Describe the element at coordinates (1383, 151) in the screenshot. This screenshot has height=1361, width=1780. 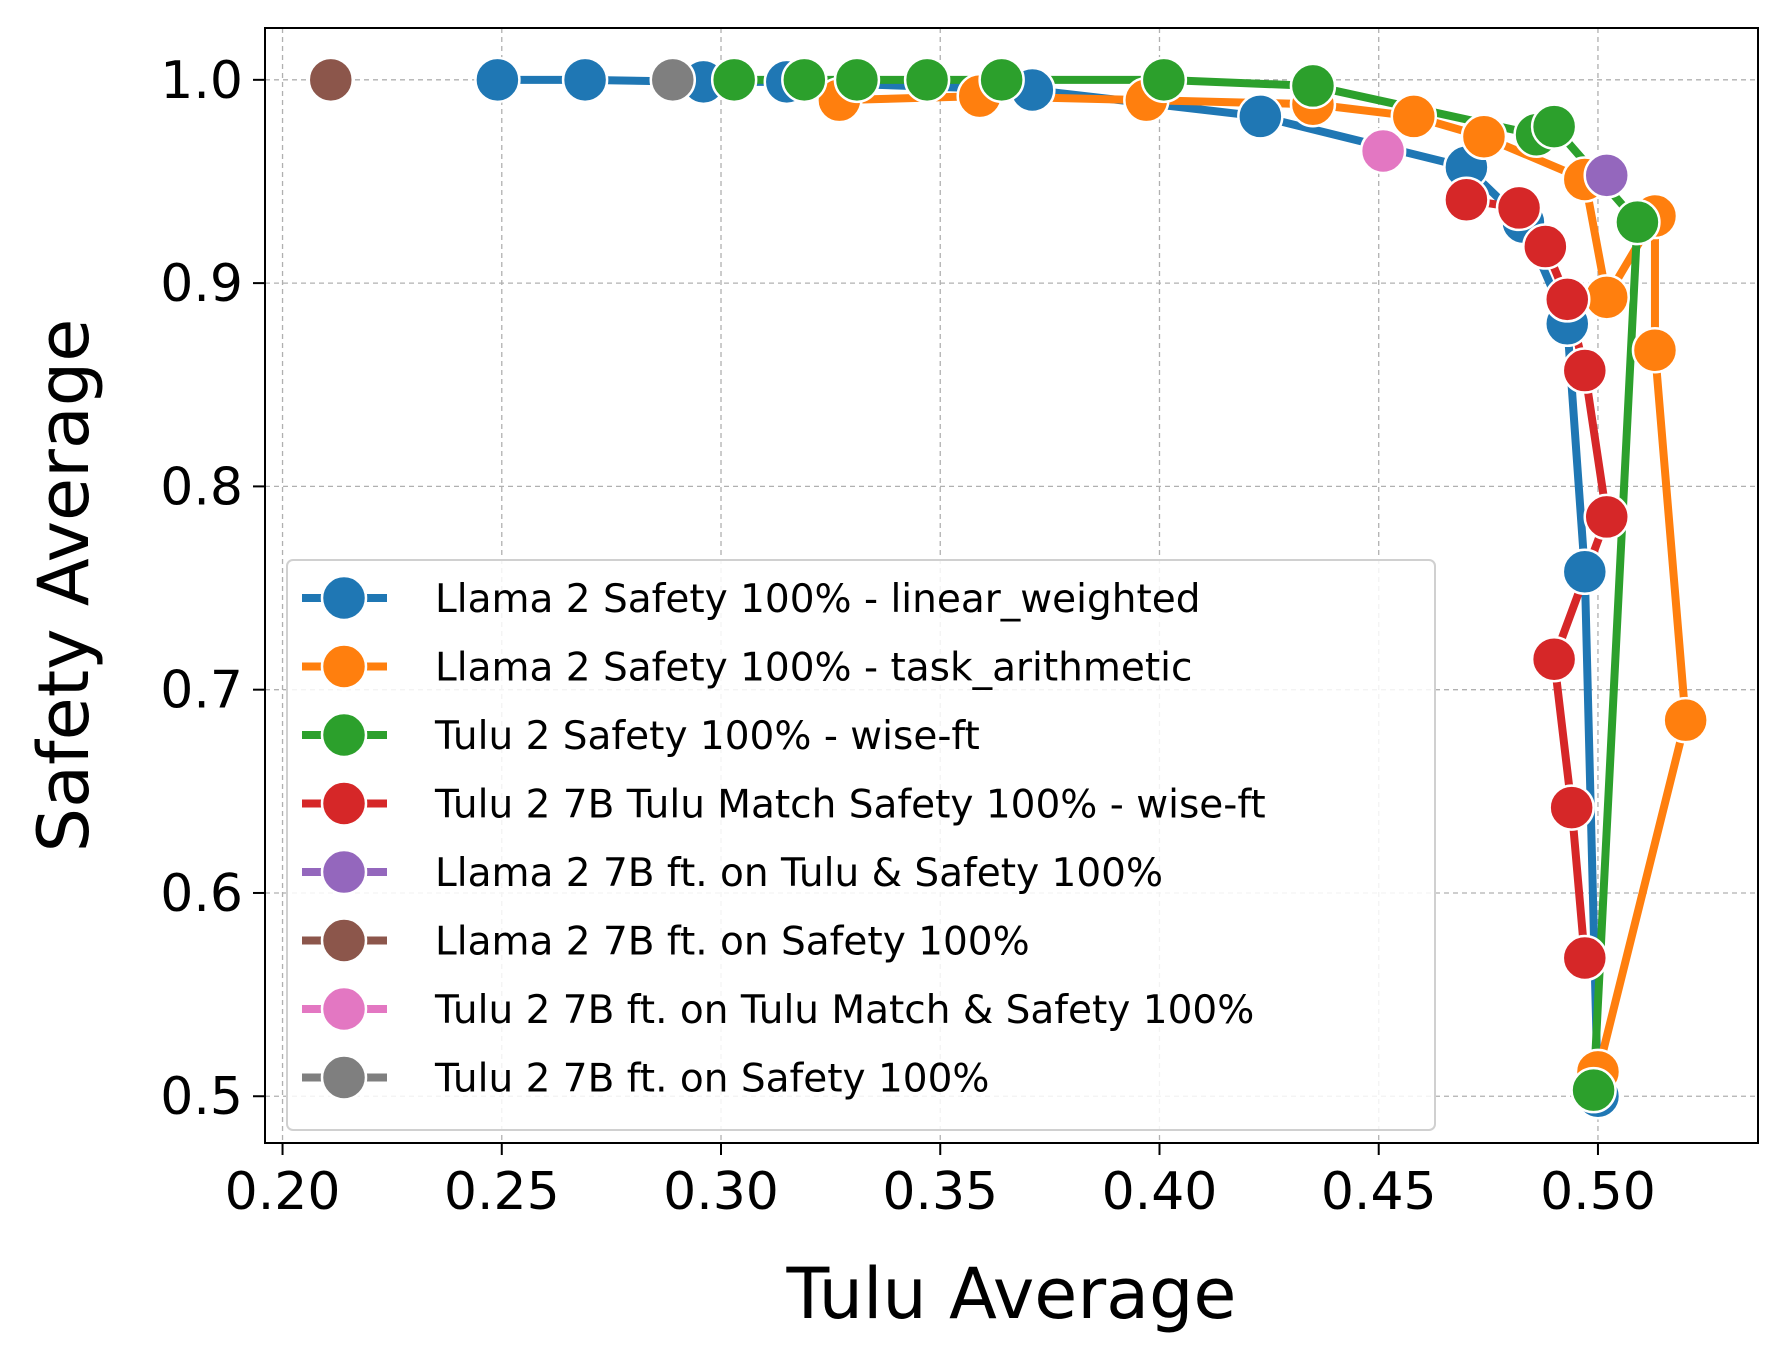
I see `series-7-point` at that location.